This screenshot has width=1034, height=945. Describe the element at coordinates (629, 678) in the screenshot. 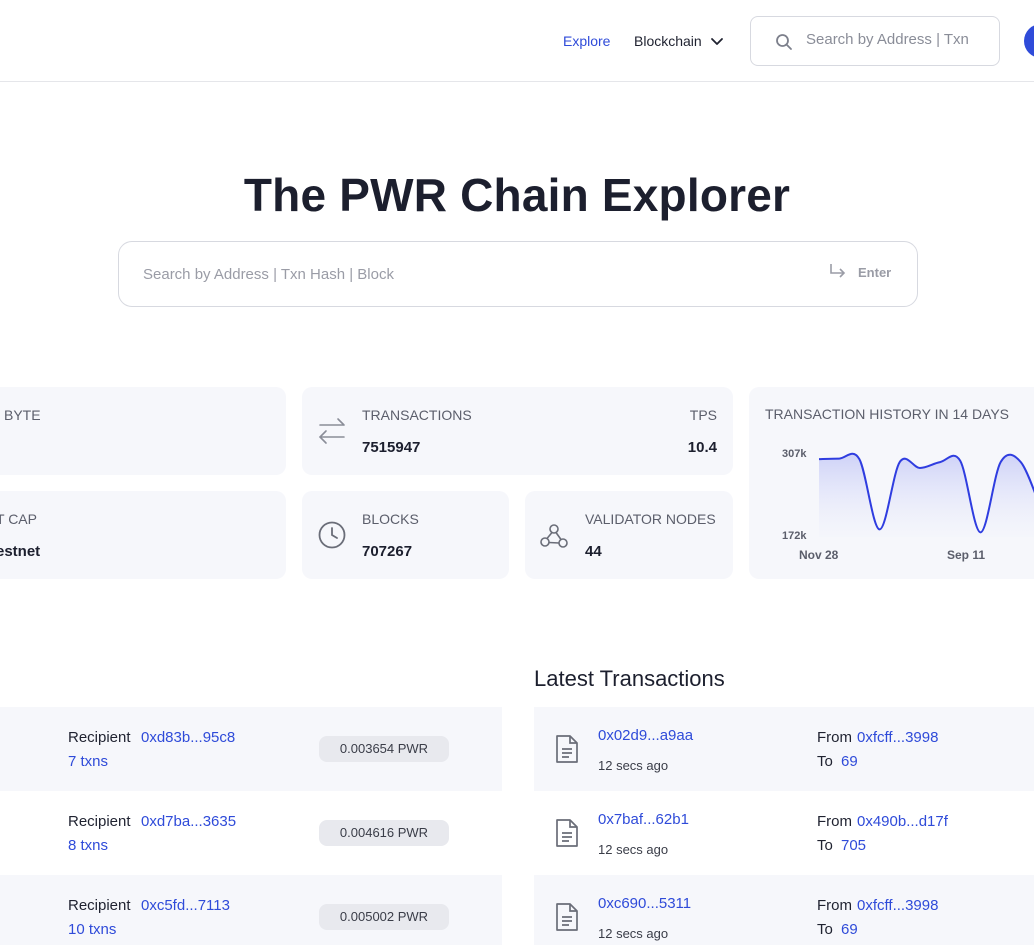

I see `latest-transactions-title: Latest Transactions` at that location.